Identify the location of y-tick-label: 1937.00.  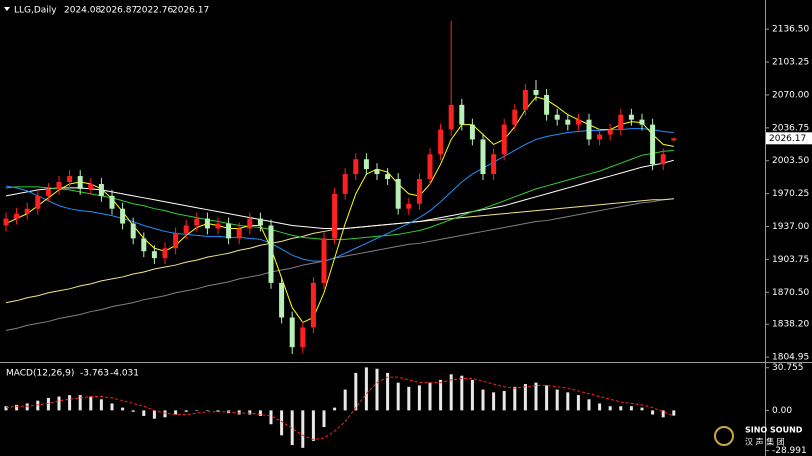
(790, 227).